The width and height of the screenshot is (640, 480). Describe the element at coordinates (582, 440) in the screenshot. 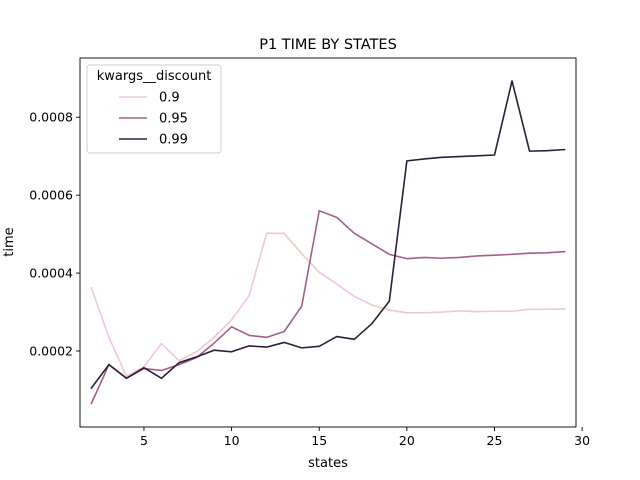

I see `x-tick-label: 30` at that location.